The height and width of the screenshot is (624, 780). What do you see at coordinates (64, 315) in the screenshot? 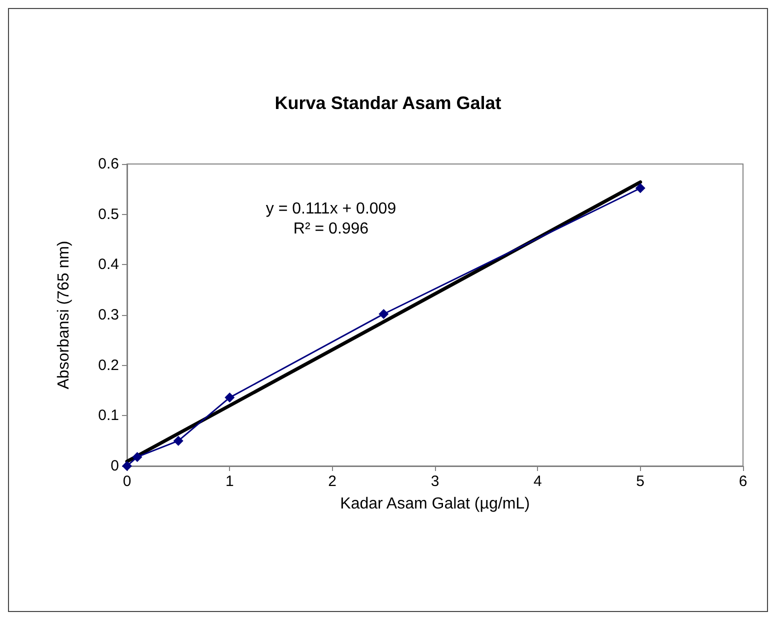
I see `y-axis-title: Absorbansi (765 nm)` at bounding box center [64, 315].